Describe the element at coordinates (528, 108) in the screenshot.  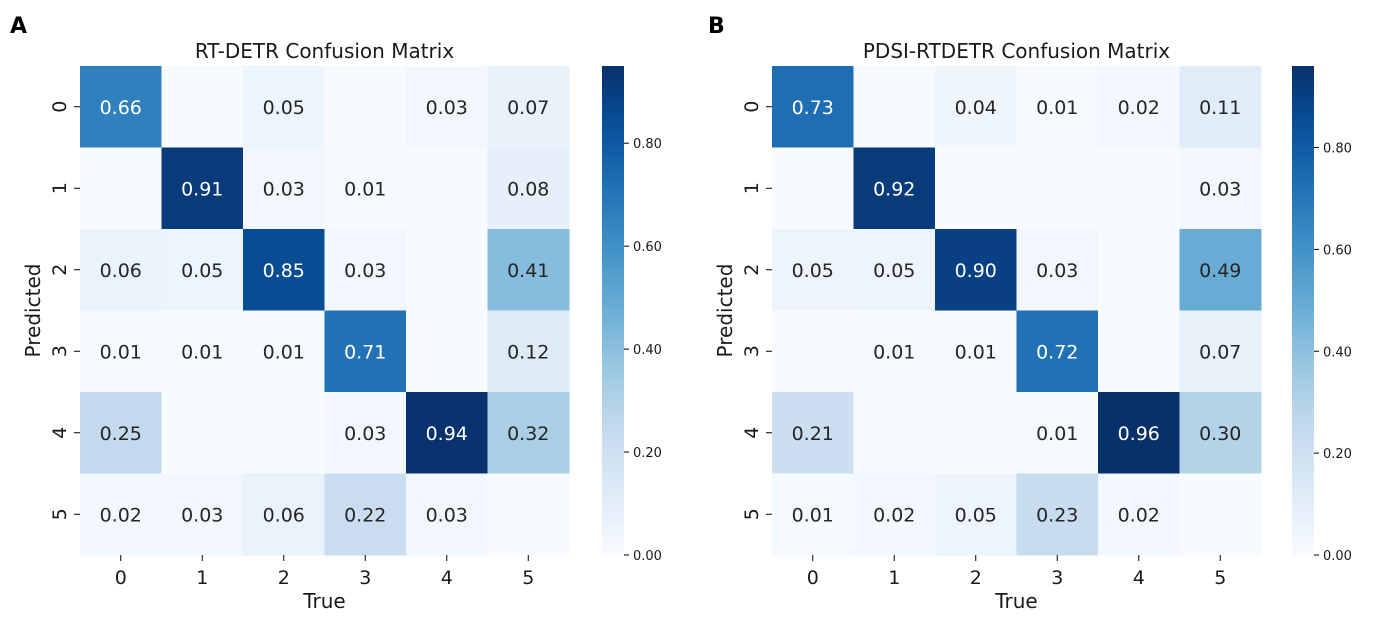
I see `cell-value-label: 0.07` at that location.